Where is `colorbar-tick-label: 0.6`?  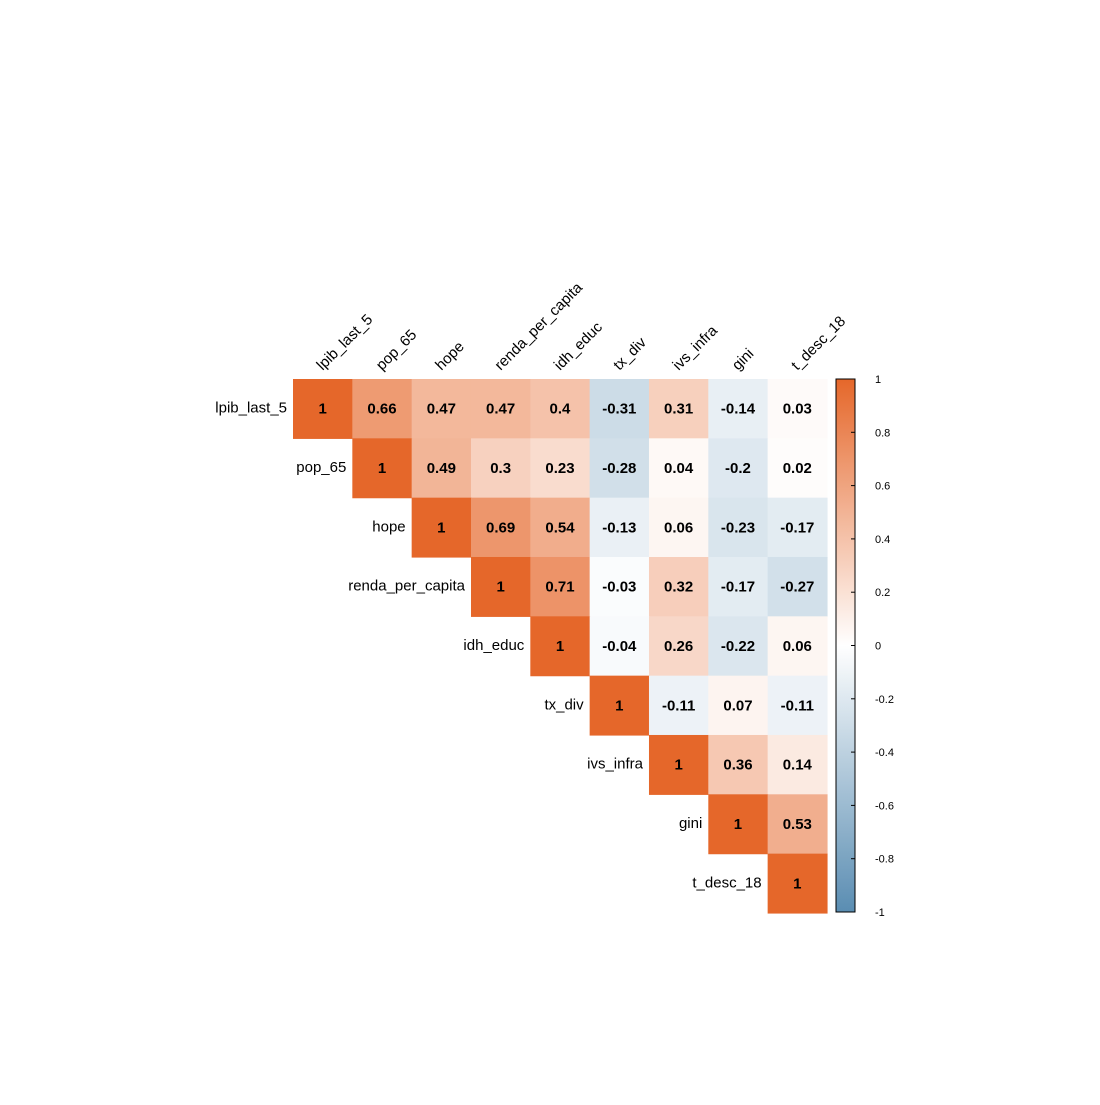
colorbar-tick-label: 0.6 is located at coordinates (882, 487).